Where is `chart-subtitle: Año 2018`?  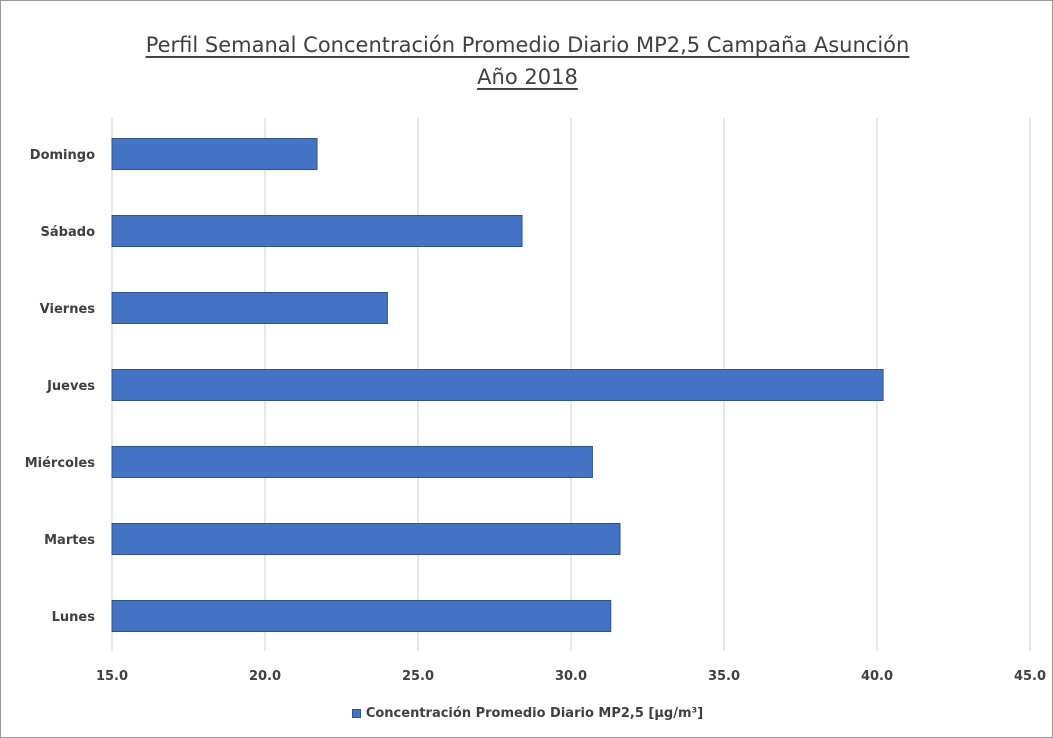
chart-subtitle: Año 2018 is located at coordinates (527, 77).